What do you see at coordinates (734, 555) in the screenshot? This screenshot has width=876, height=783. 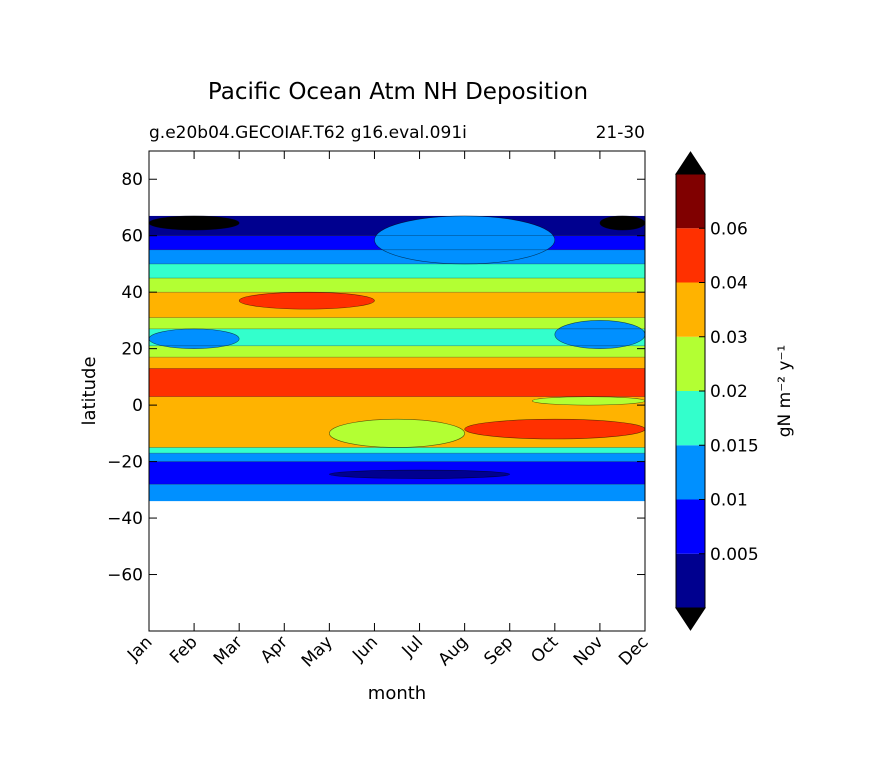 I see `colorbar-tick-label: 0.005` at bounding box center [734, 555].